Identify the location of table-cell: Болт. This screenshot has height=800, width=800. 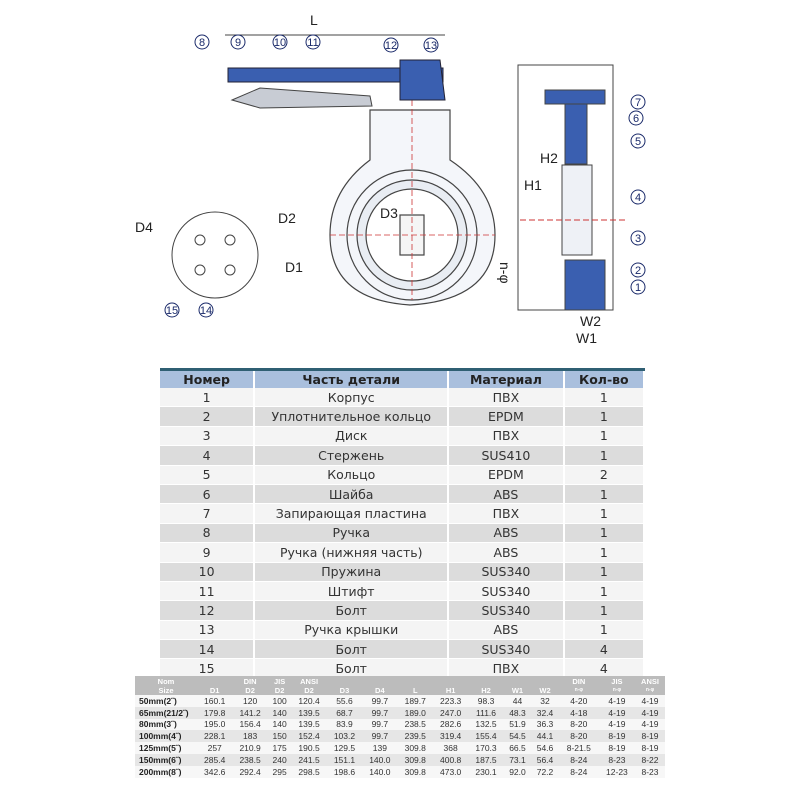
(352, 610).